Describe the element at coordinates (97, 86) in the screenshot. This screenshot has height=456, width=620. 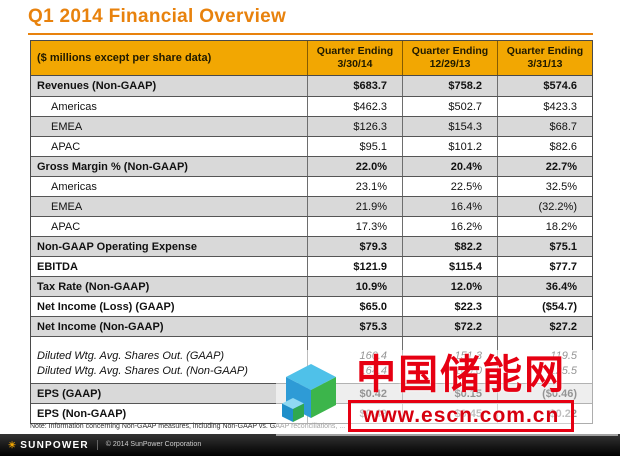
I see `row-label: Revenues (Non-GAAP)` at that location.